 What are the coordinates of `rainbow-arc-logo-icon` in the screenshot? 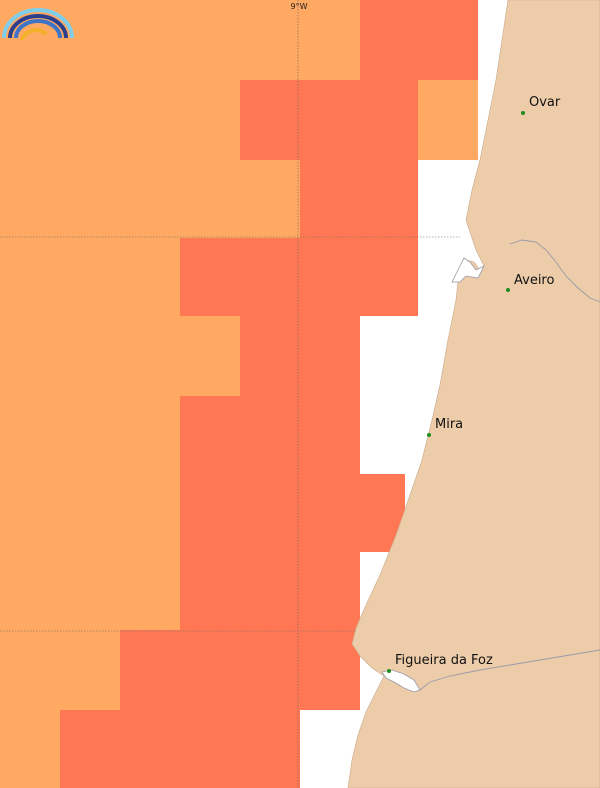 It's located at (38, 24).